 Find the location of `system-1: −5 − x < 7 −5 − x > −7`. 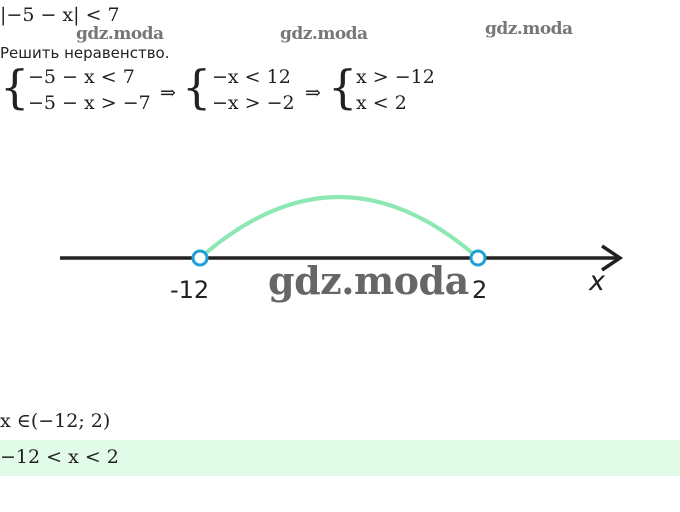

system-1: −5 − x < 7 −5 − x > −7 is located at coordinates (89, 90).